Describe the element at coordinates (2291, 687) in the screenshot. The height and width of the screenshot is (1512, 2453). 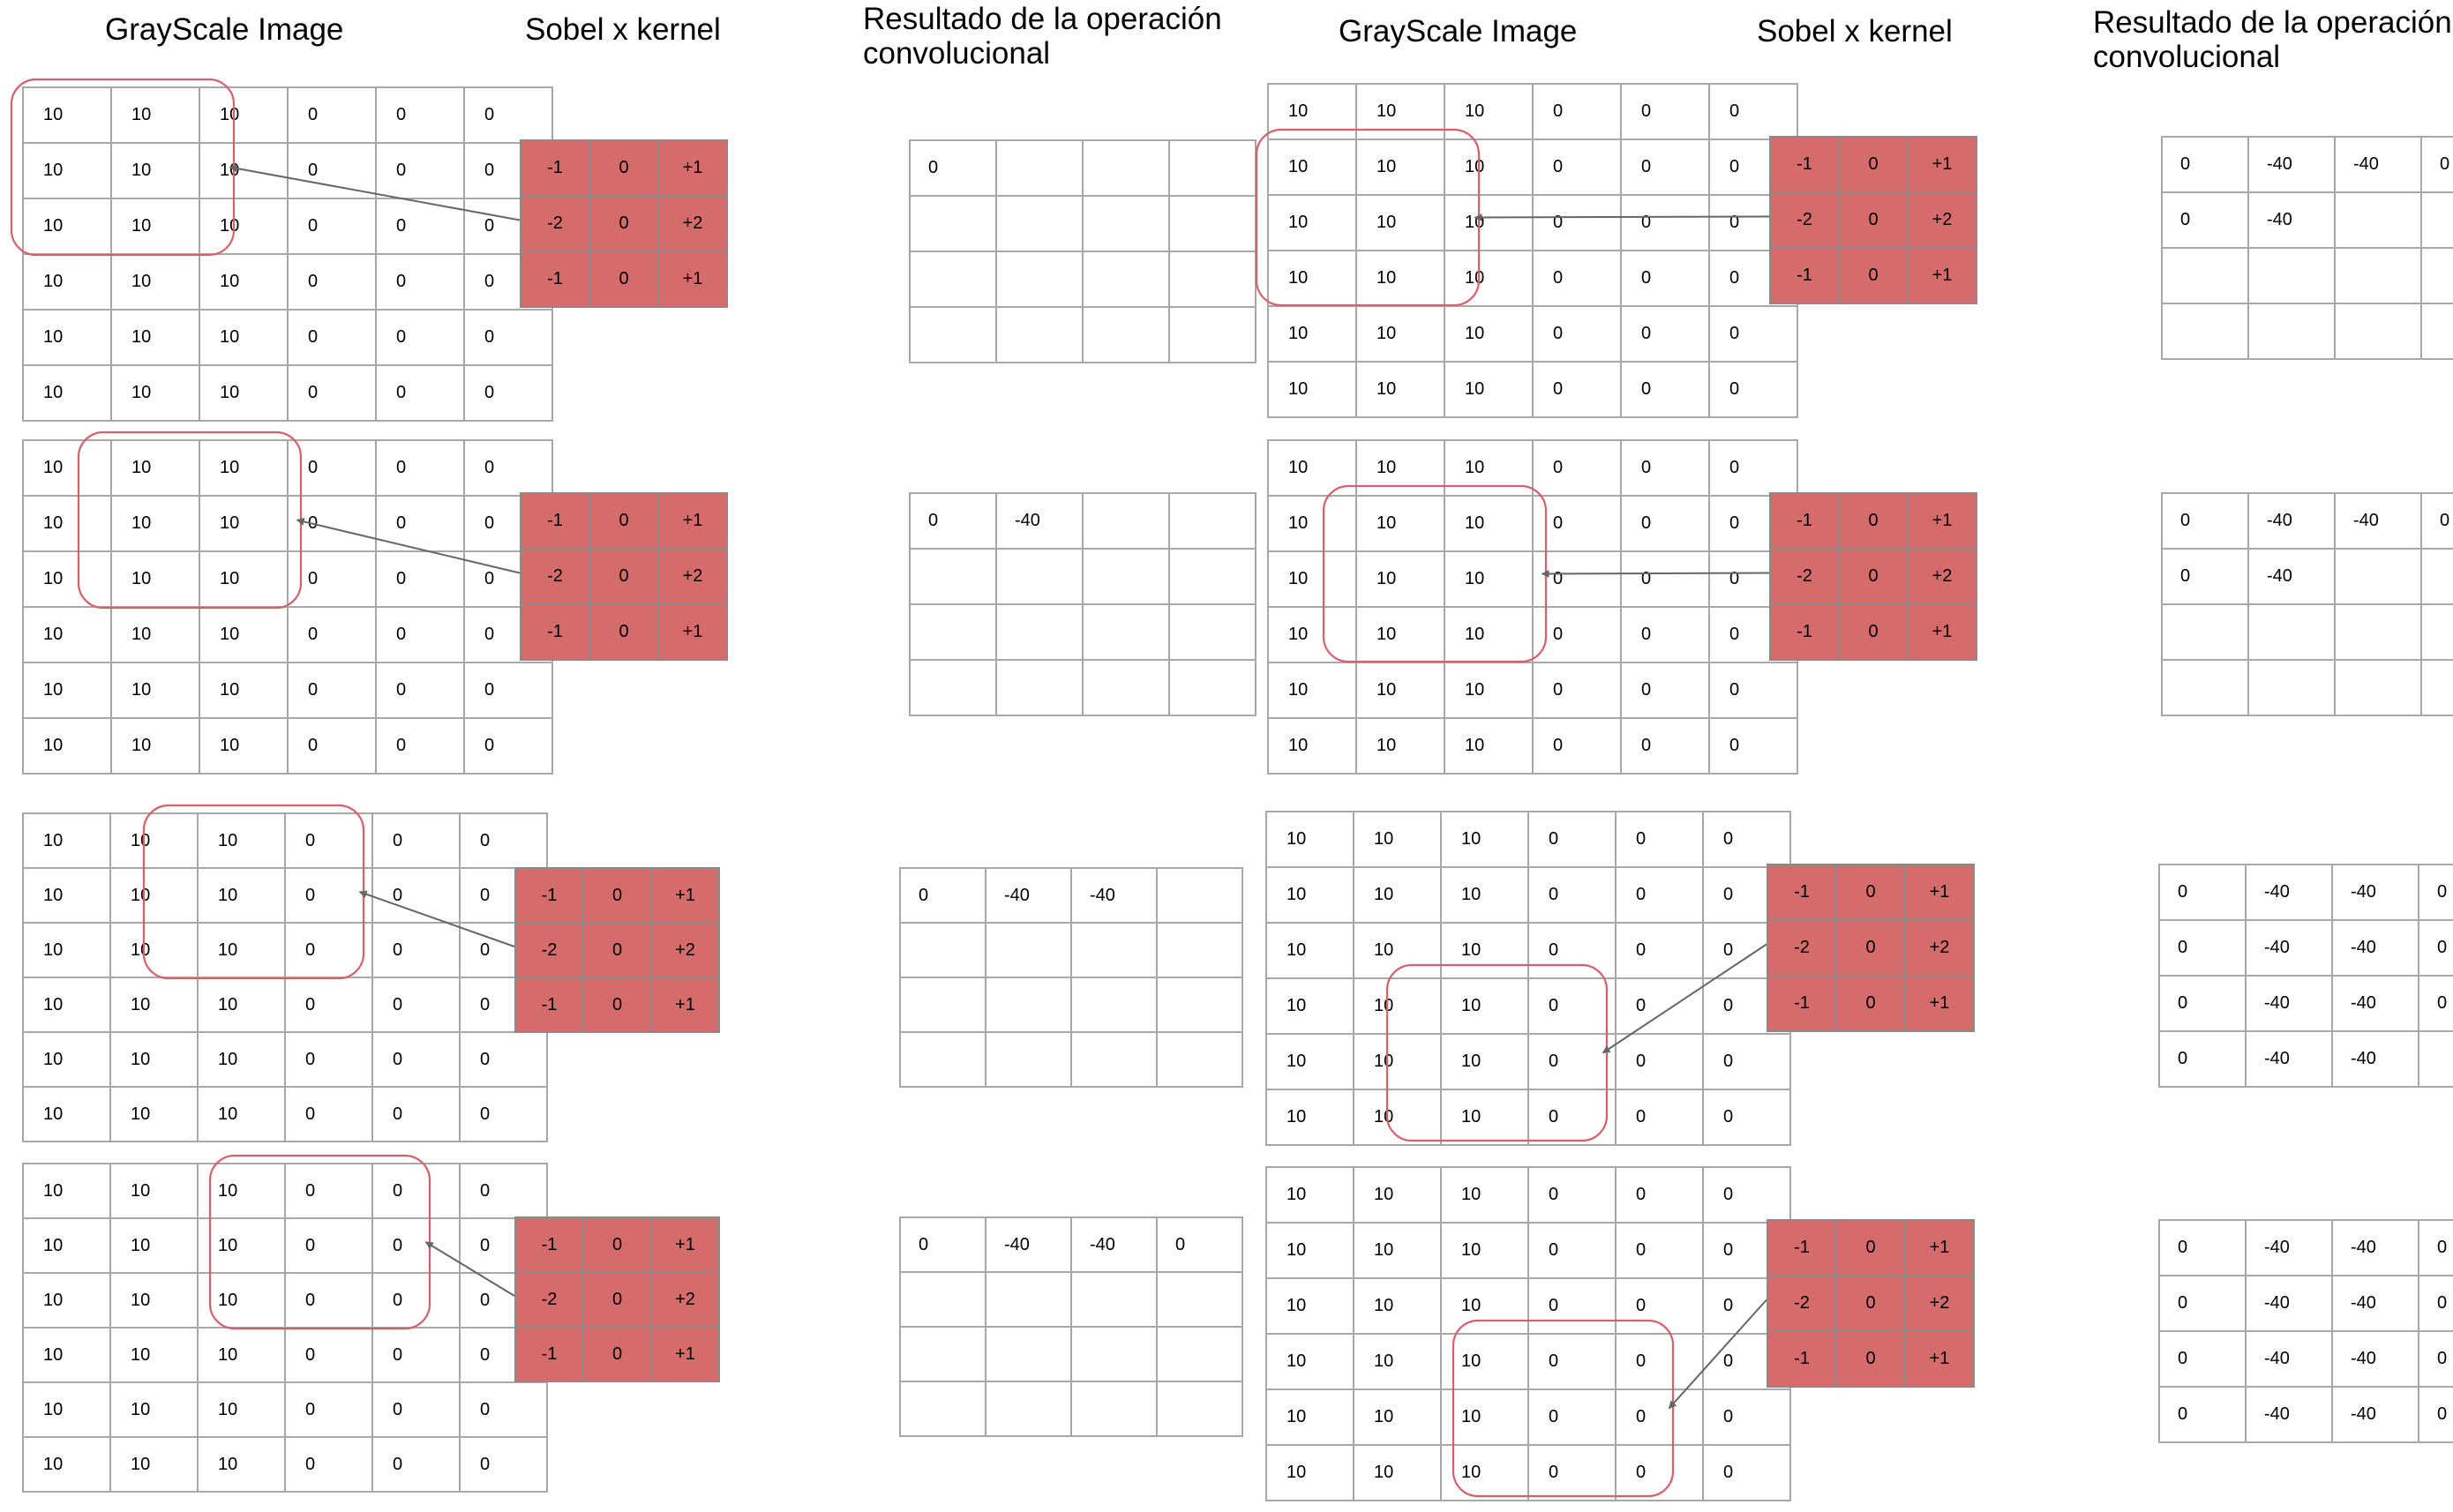
I see `result-grid-step-6-cell` at that location.